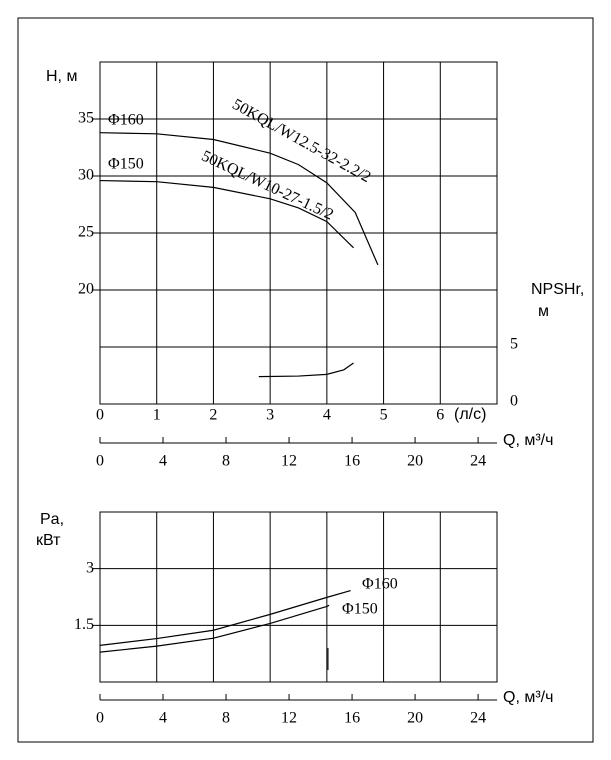  I want to click on y-unit: кВт, so click(48, 540).